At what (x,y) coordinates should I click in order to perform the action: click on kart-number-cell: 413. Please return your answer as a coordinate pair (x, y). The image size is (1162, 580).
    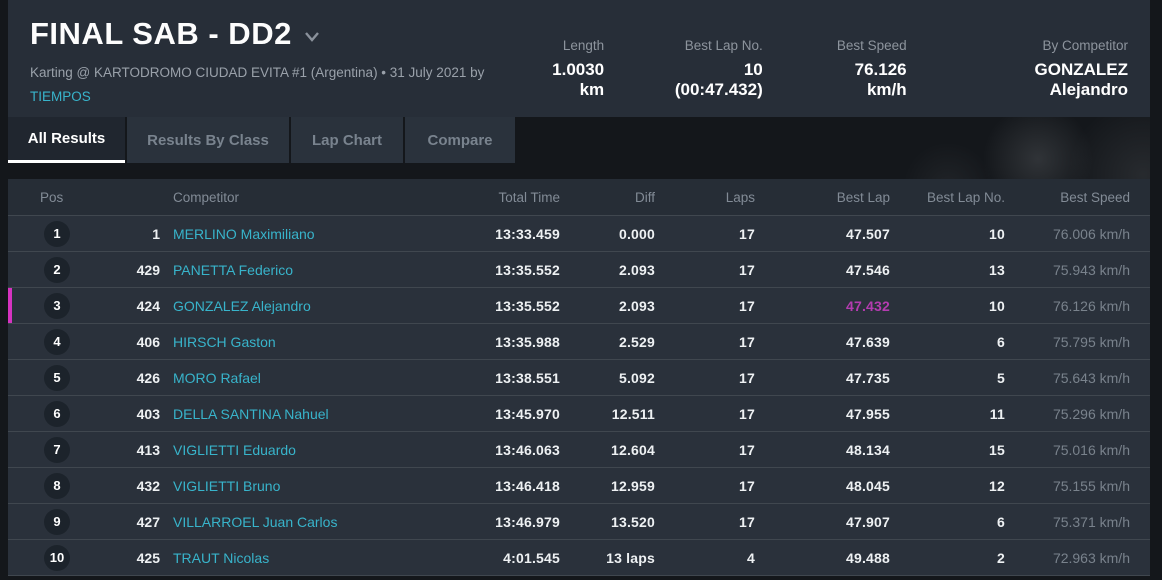
    Looking at the image, I should click on (148, 449).